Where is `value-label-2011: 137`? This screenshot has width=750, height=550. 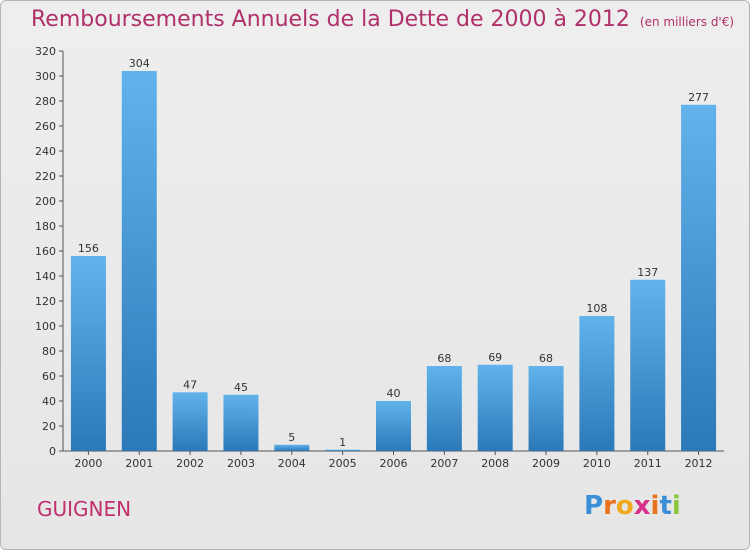
value-label-2011: 137 is located at coordinates (647, 272).